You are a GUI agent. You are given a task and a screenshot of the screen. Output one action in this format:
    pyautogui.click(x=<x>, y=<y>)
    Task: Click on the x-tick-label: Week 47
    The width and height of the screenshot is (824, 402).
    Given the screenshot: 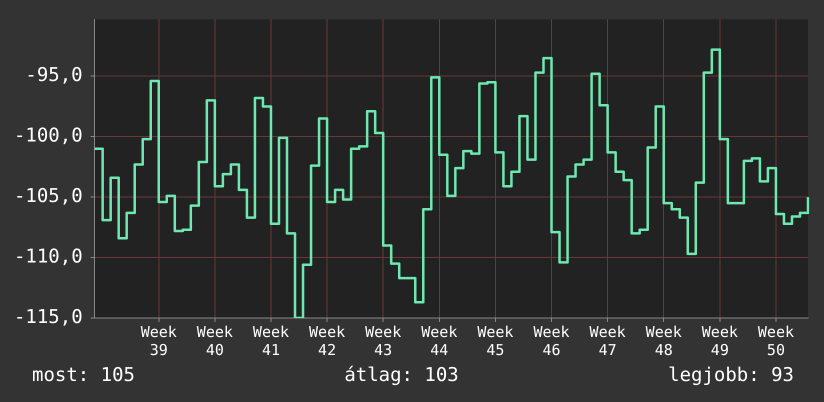 What is the action you would take?
    pyautogui.click(x=608, y=340)
    